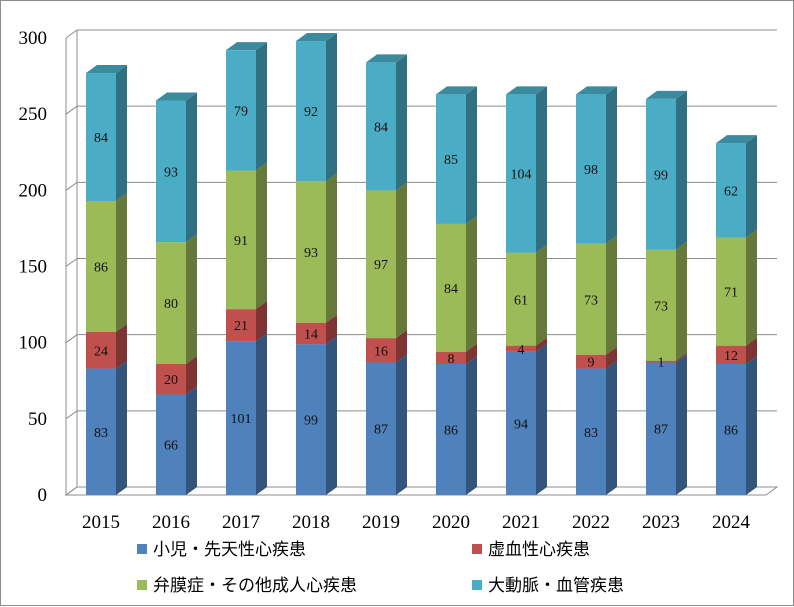 The height and width of the screenshot is (607, 794). Describe the element at coordinates (311, 335) in the screenshot. I see `data-label: 14` at that location.